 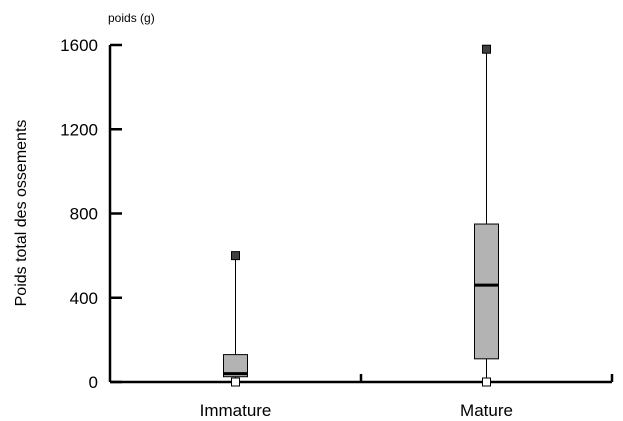 I want to click on y-tick-label: 1600, so click(x=79, y=45).